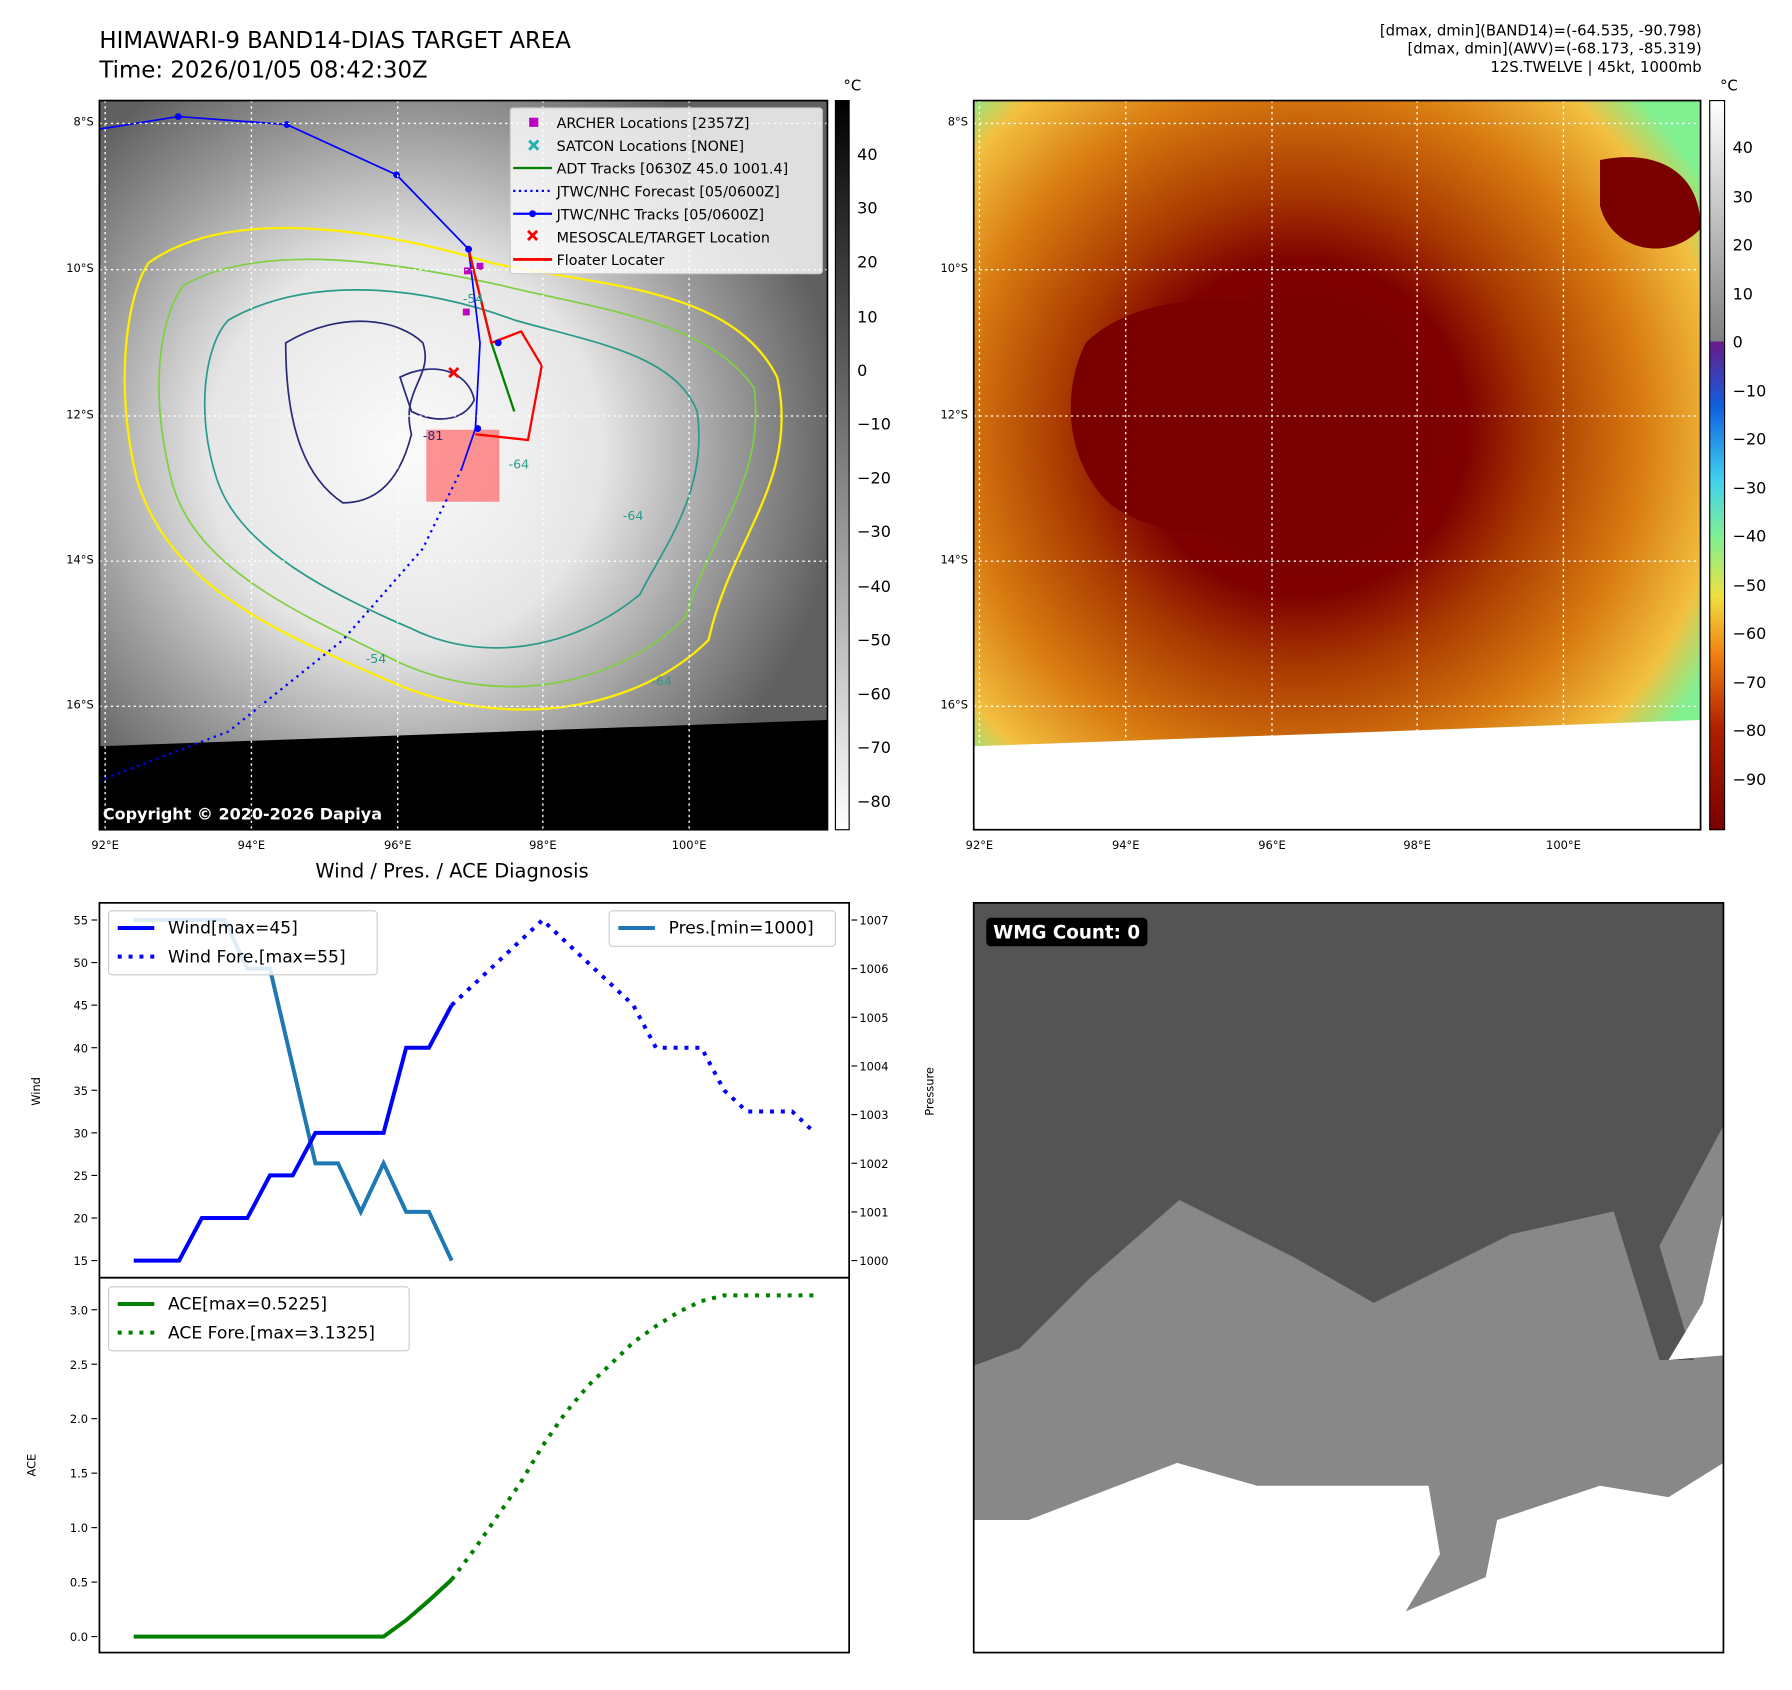 This screenshot has width=1792, height=1690. I want to click on colorbar-2-tick: −40, so click(1749, 537).